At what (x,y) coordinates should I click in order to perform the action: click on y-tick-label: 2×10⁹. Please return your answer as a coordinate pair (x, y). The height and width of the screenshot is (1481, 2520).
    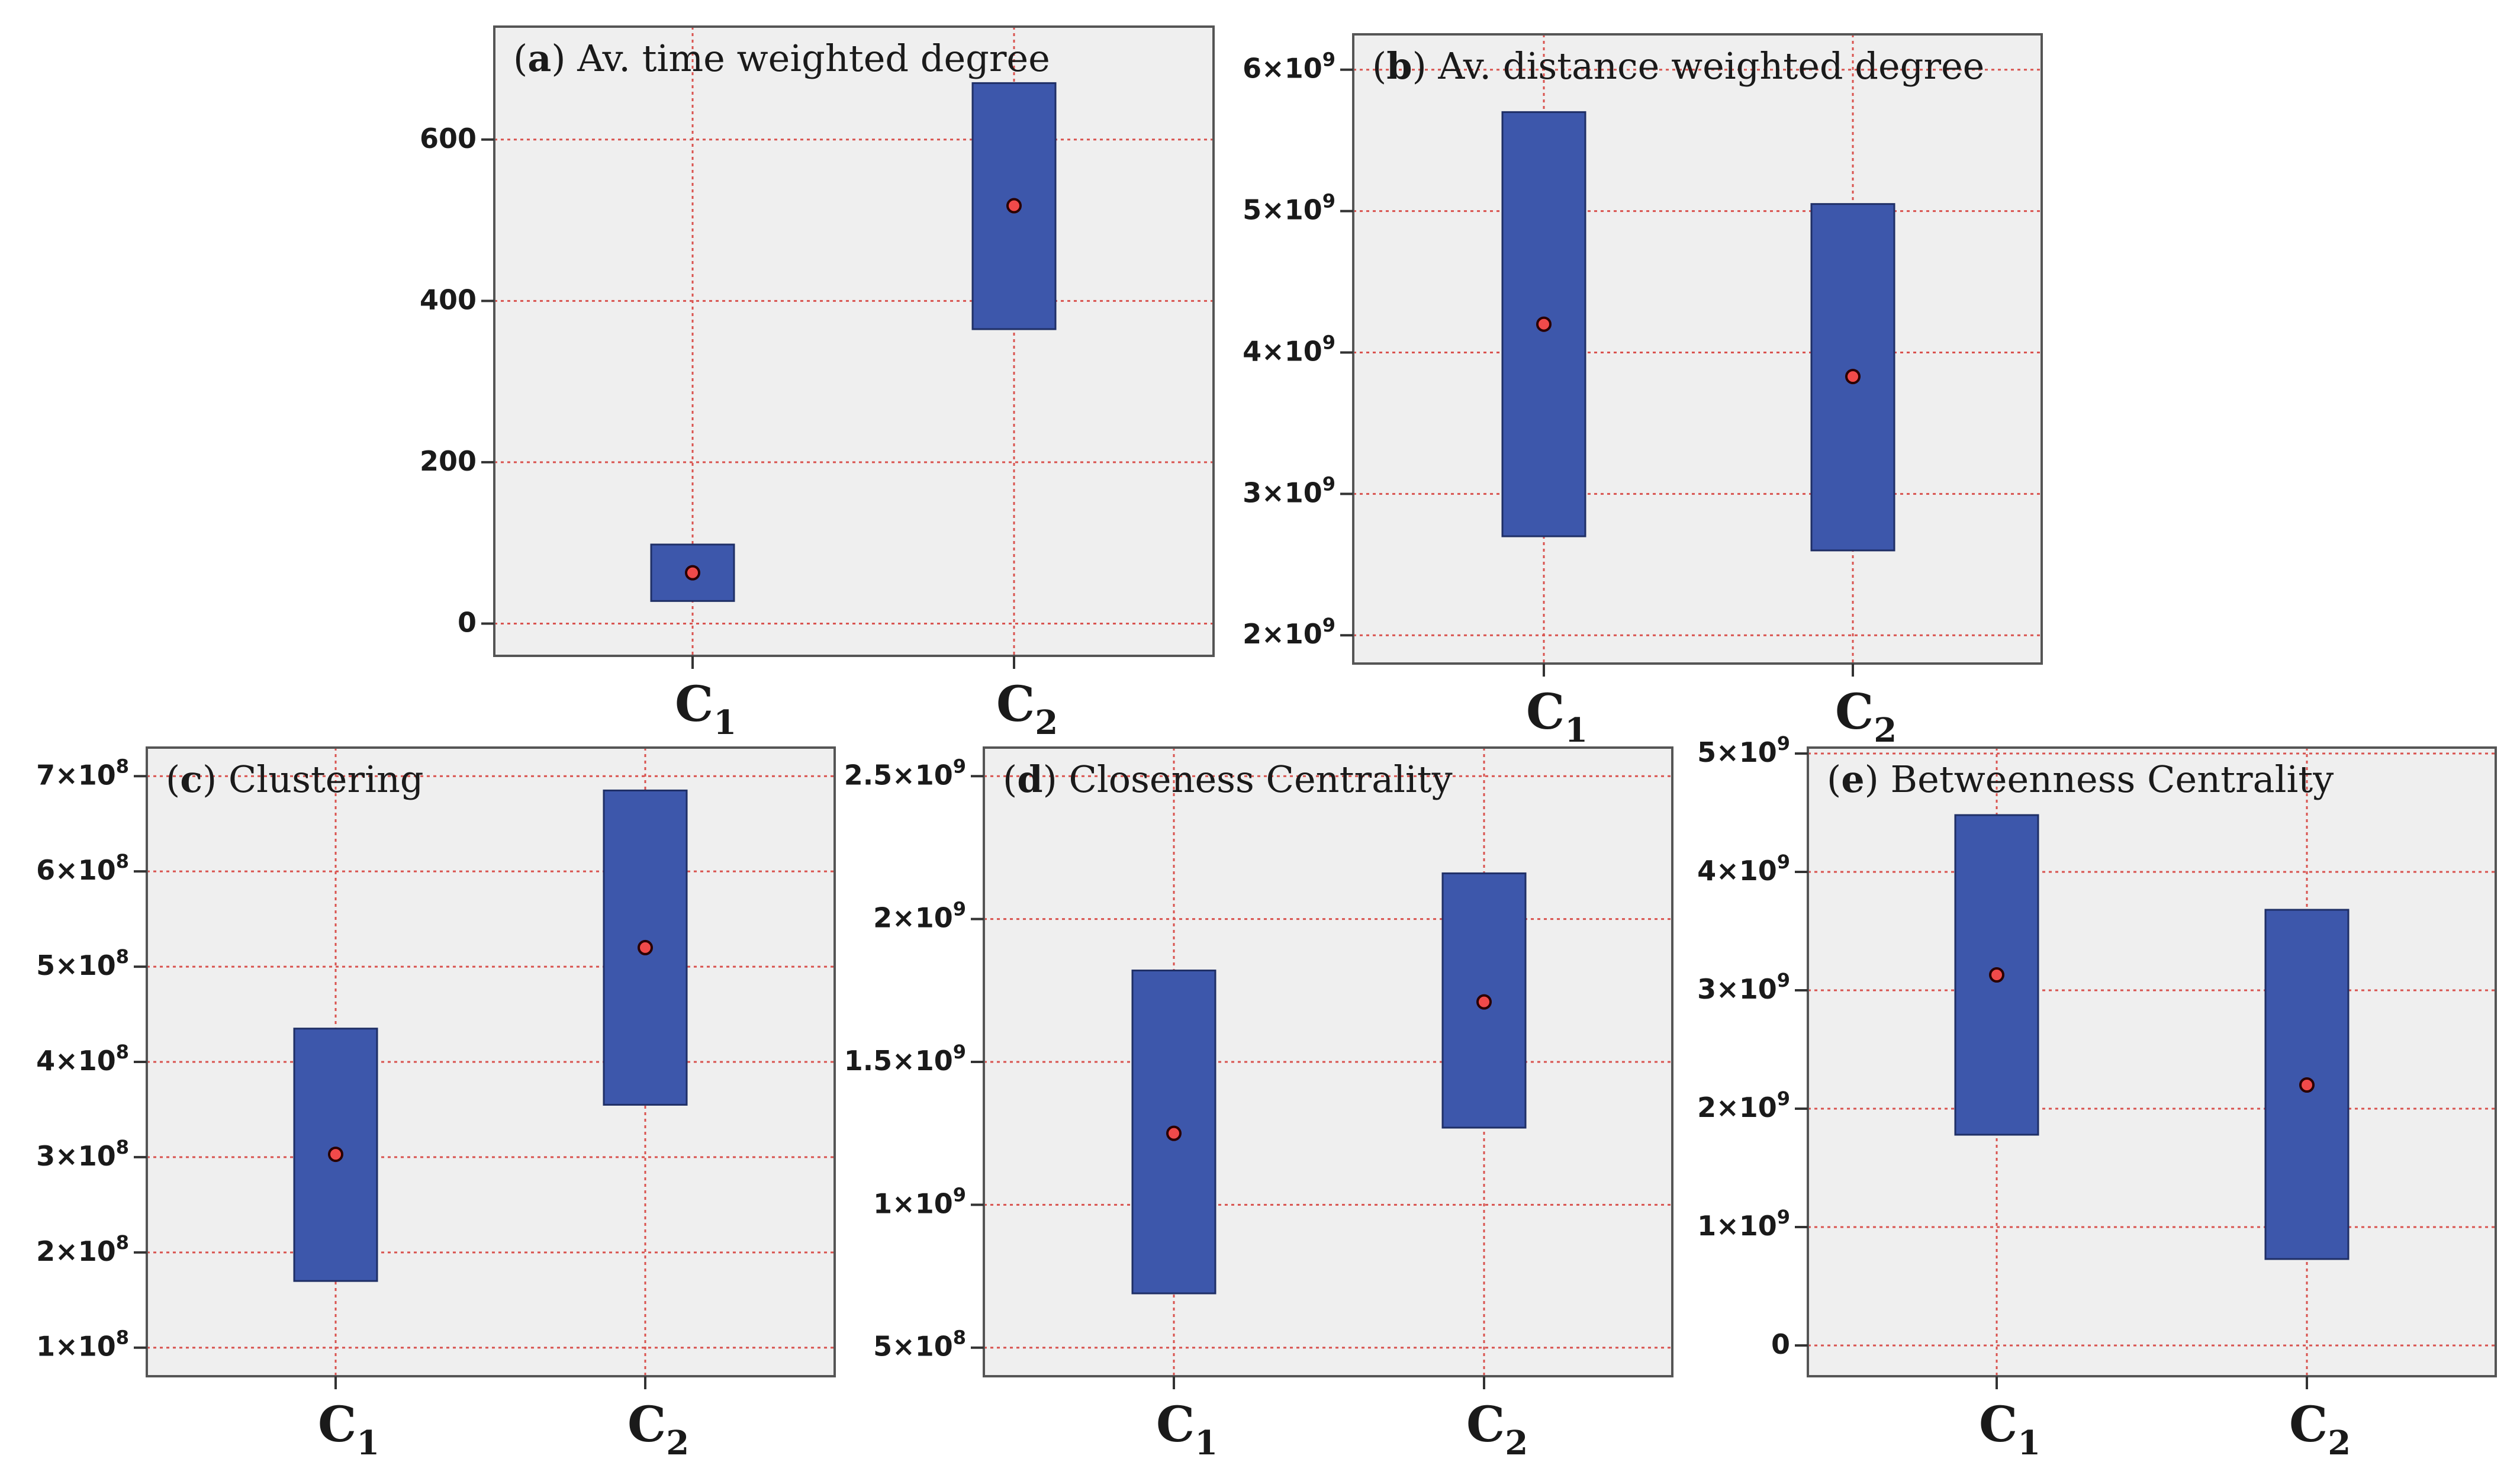
    Looking at the image, I should click on (1289, 632).